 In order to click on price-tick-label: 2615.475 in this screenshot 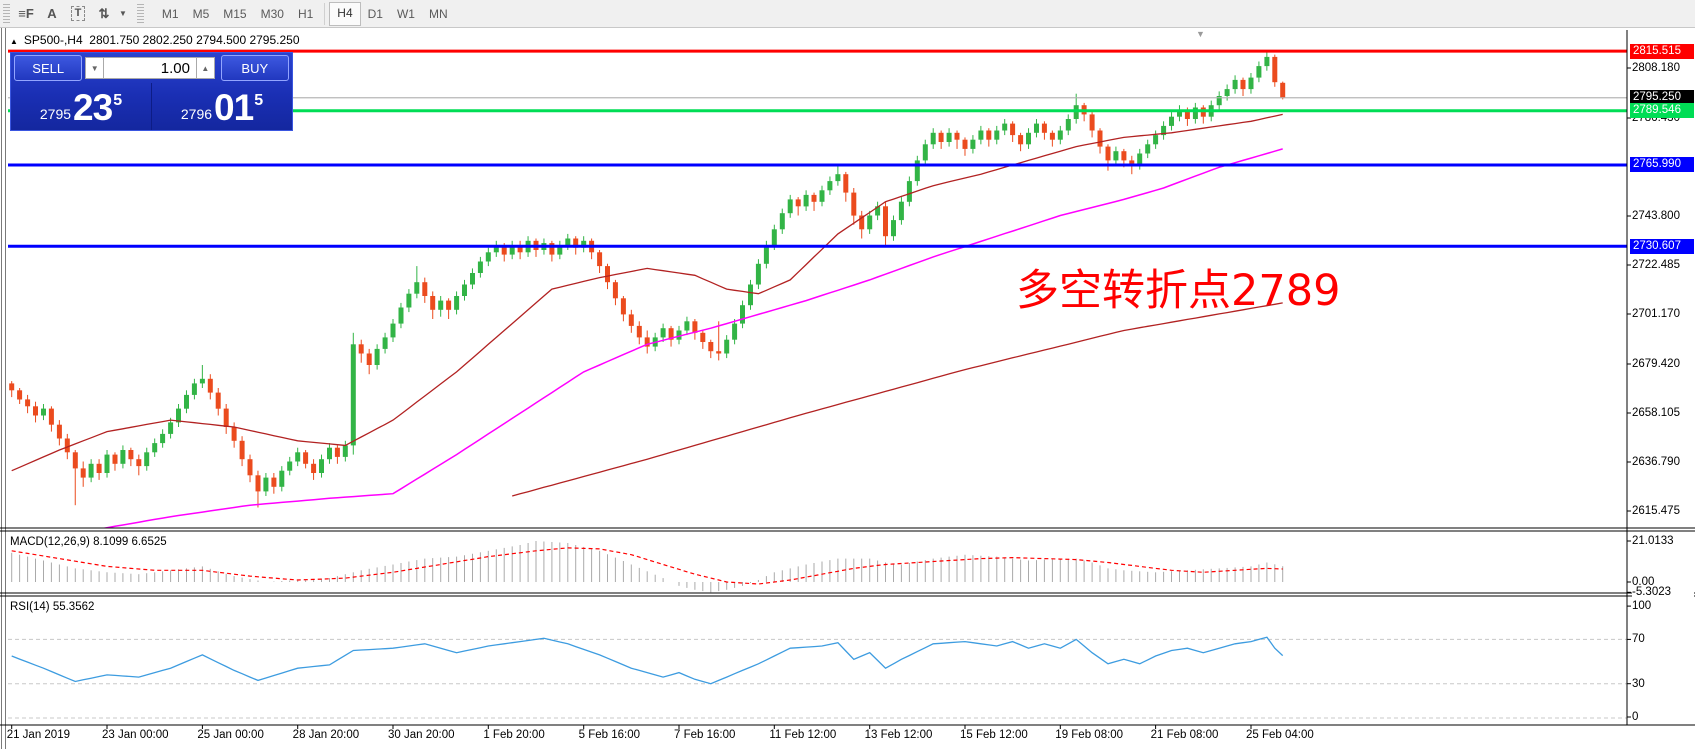, I will do `click(1663, 511)`.